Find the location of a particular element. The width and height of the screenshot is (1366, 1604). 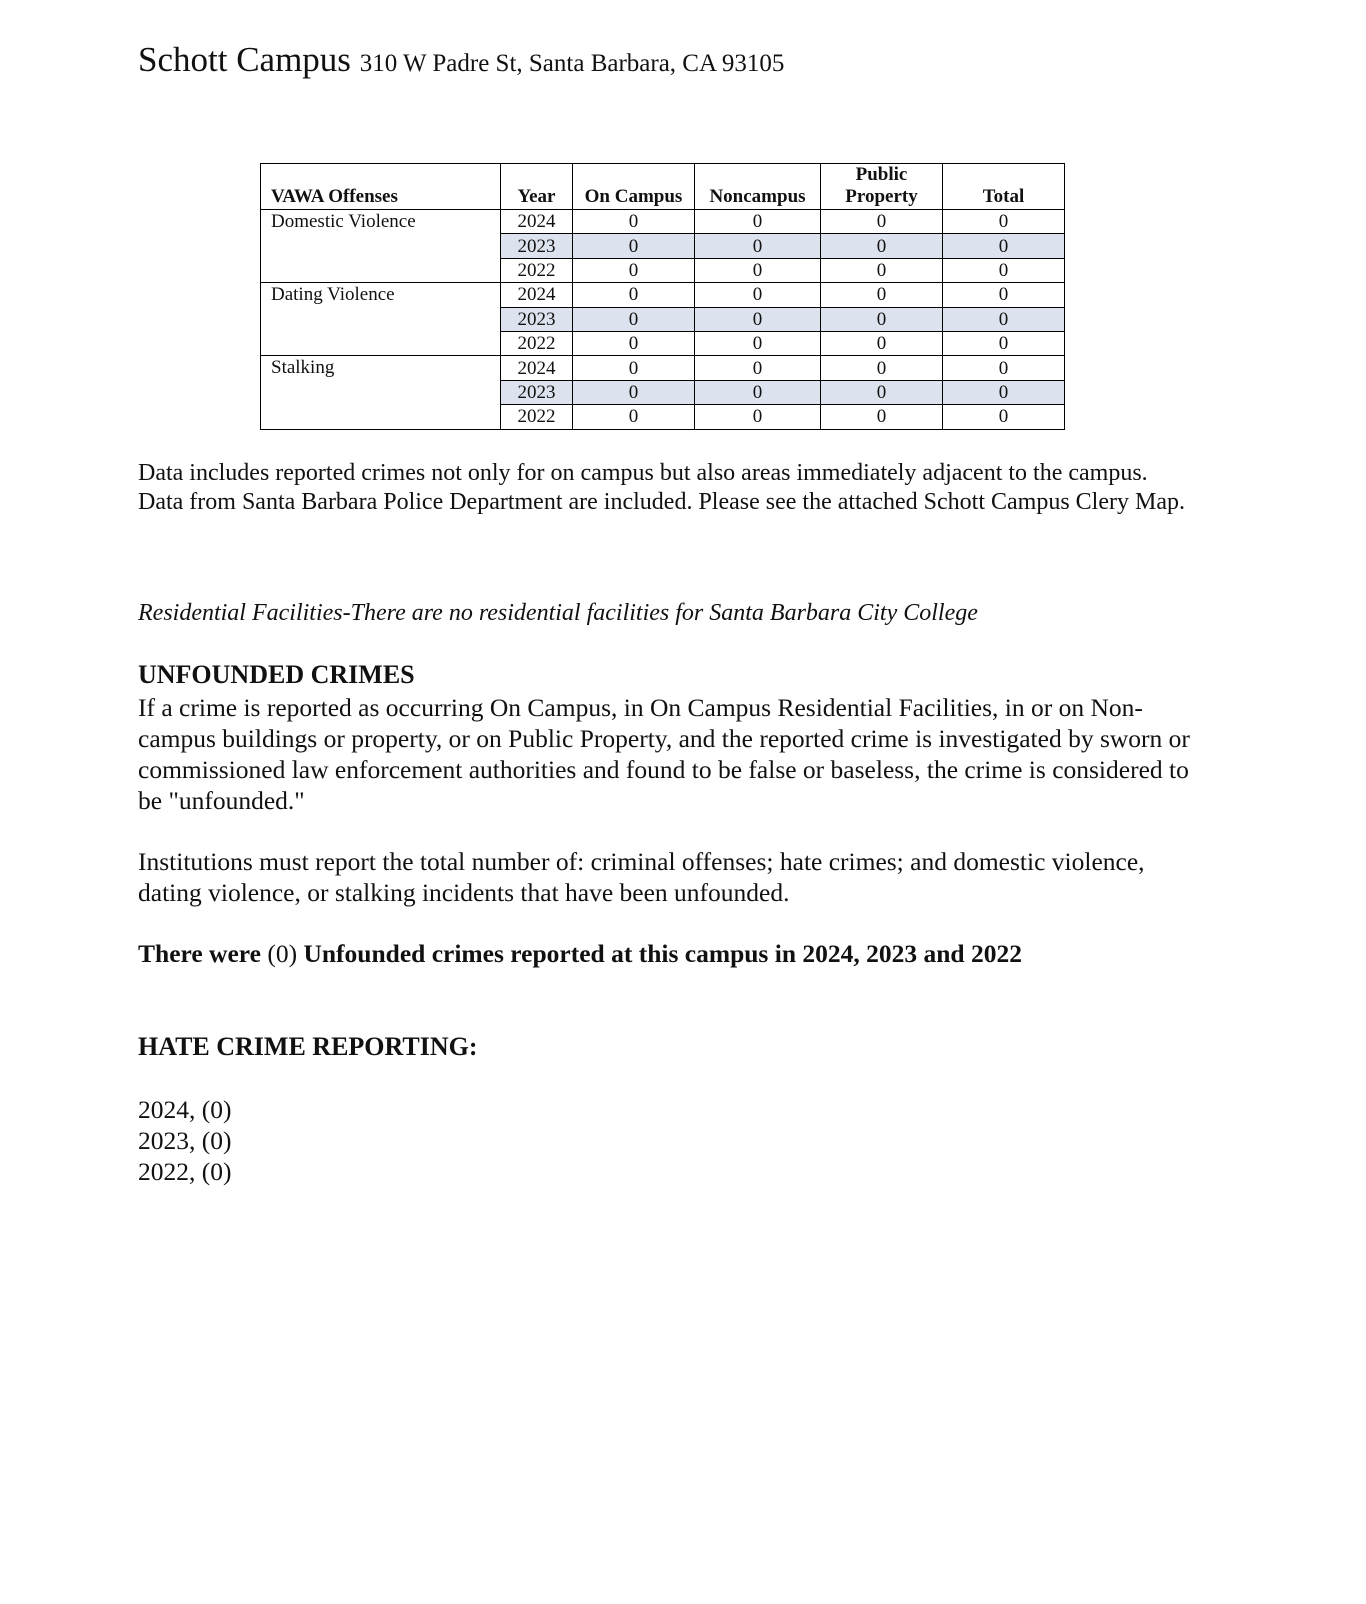

col-header: Noncampus is located at coordinates (757, 186).